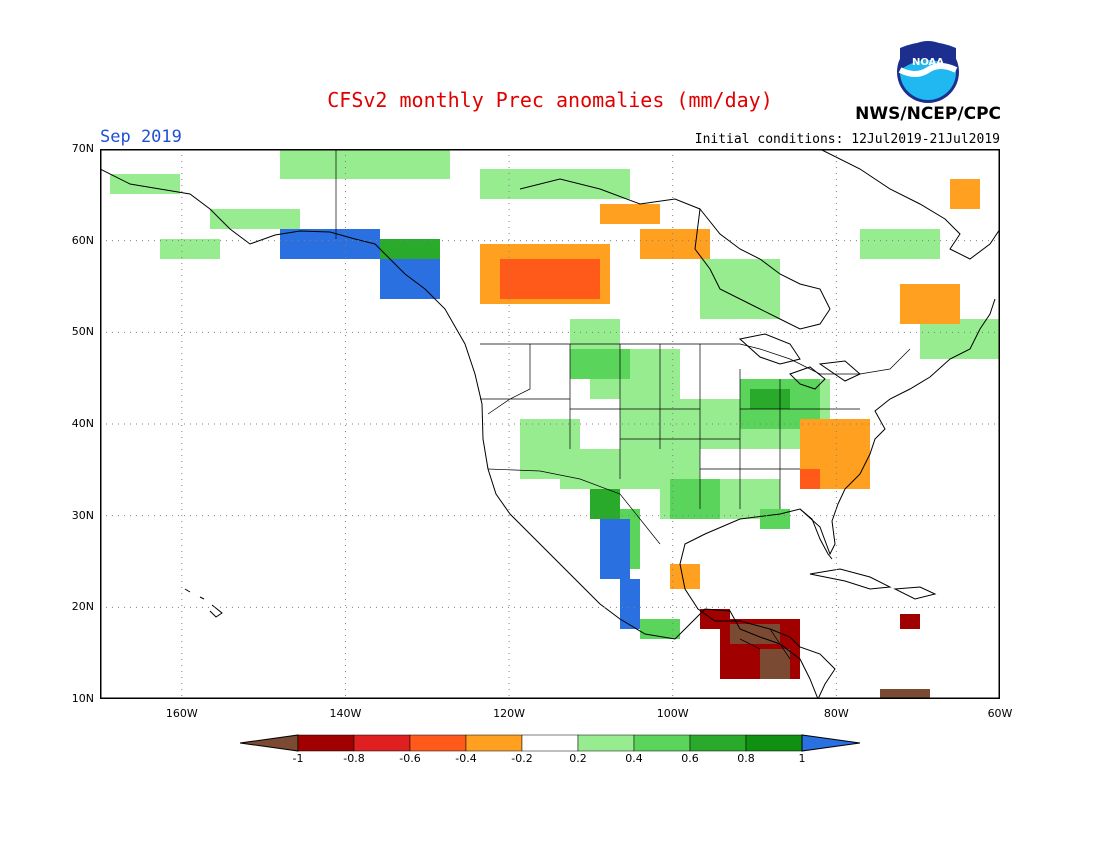 The image size is (1100, 850). Describe the element at coordinates (82, 423) in the screenshot. I see `latitude-label: 40N` at that location.